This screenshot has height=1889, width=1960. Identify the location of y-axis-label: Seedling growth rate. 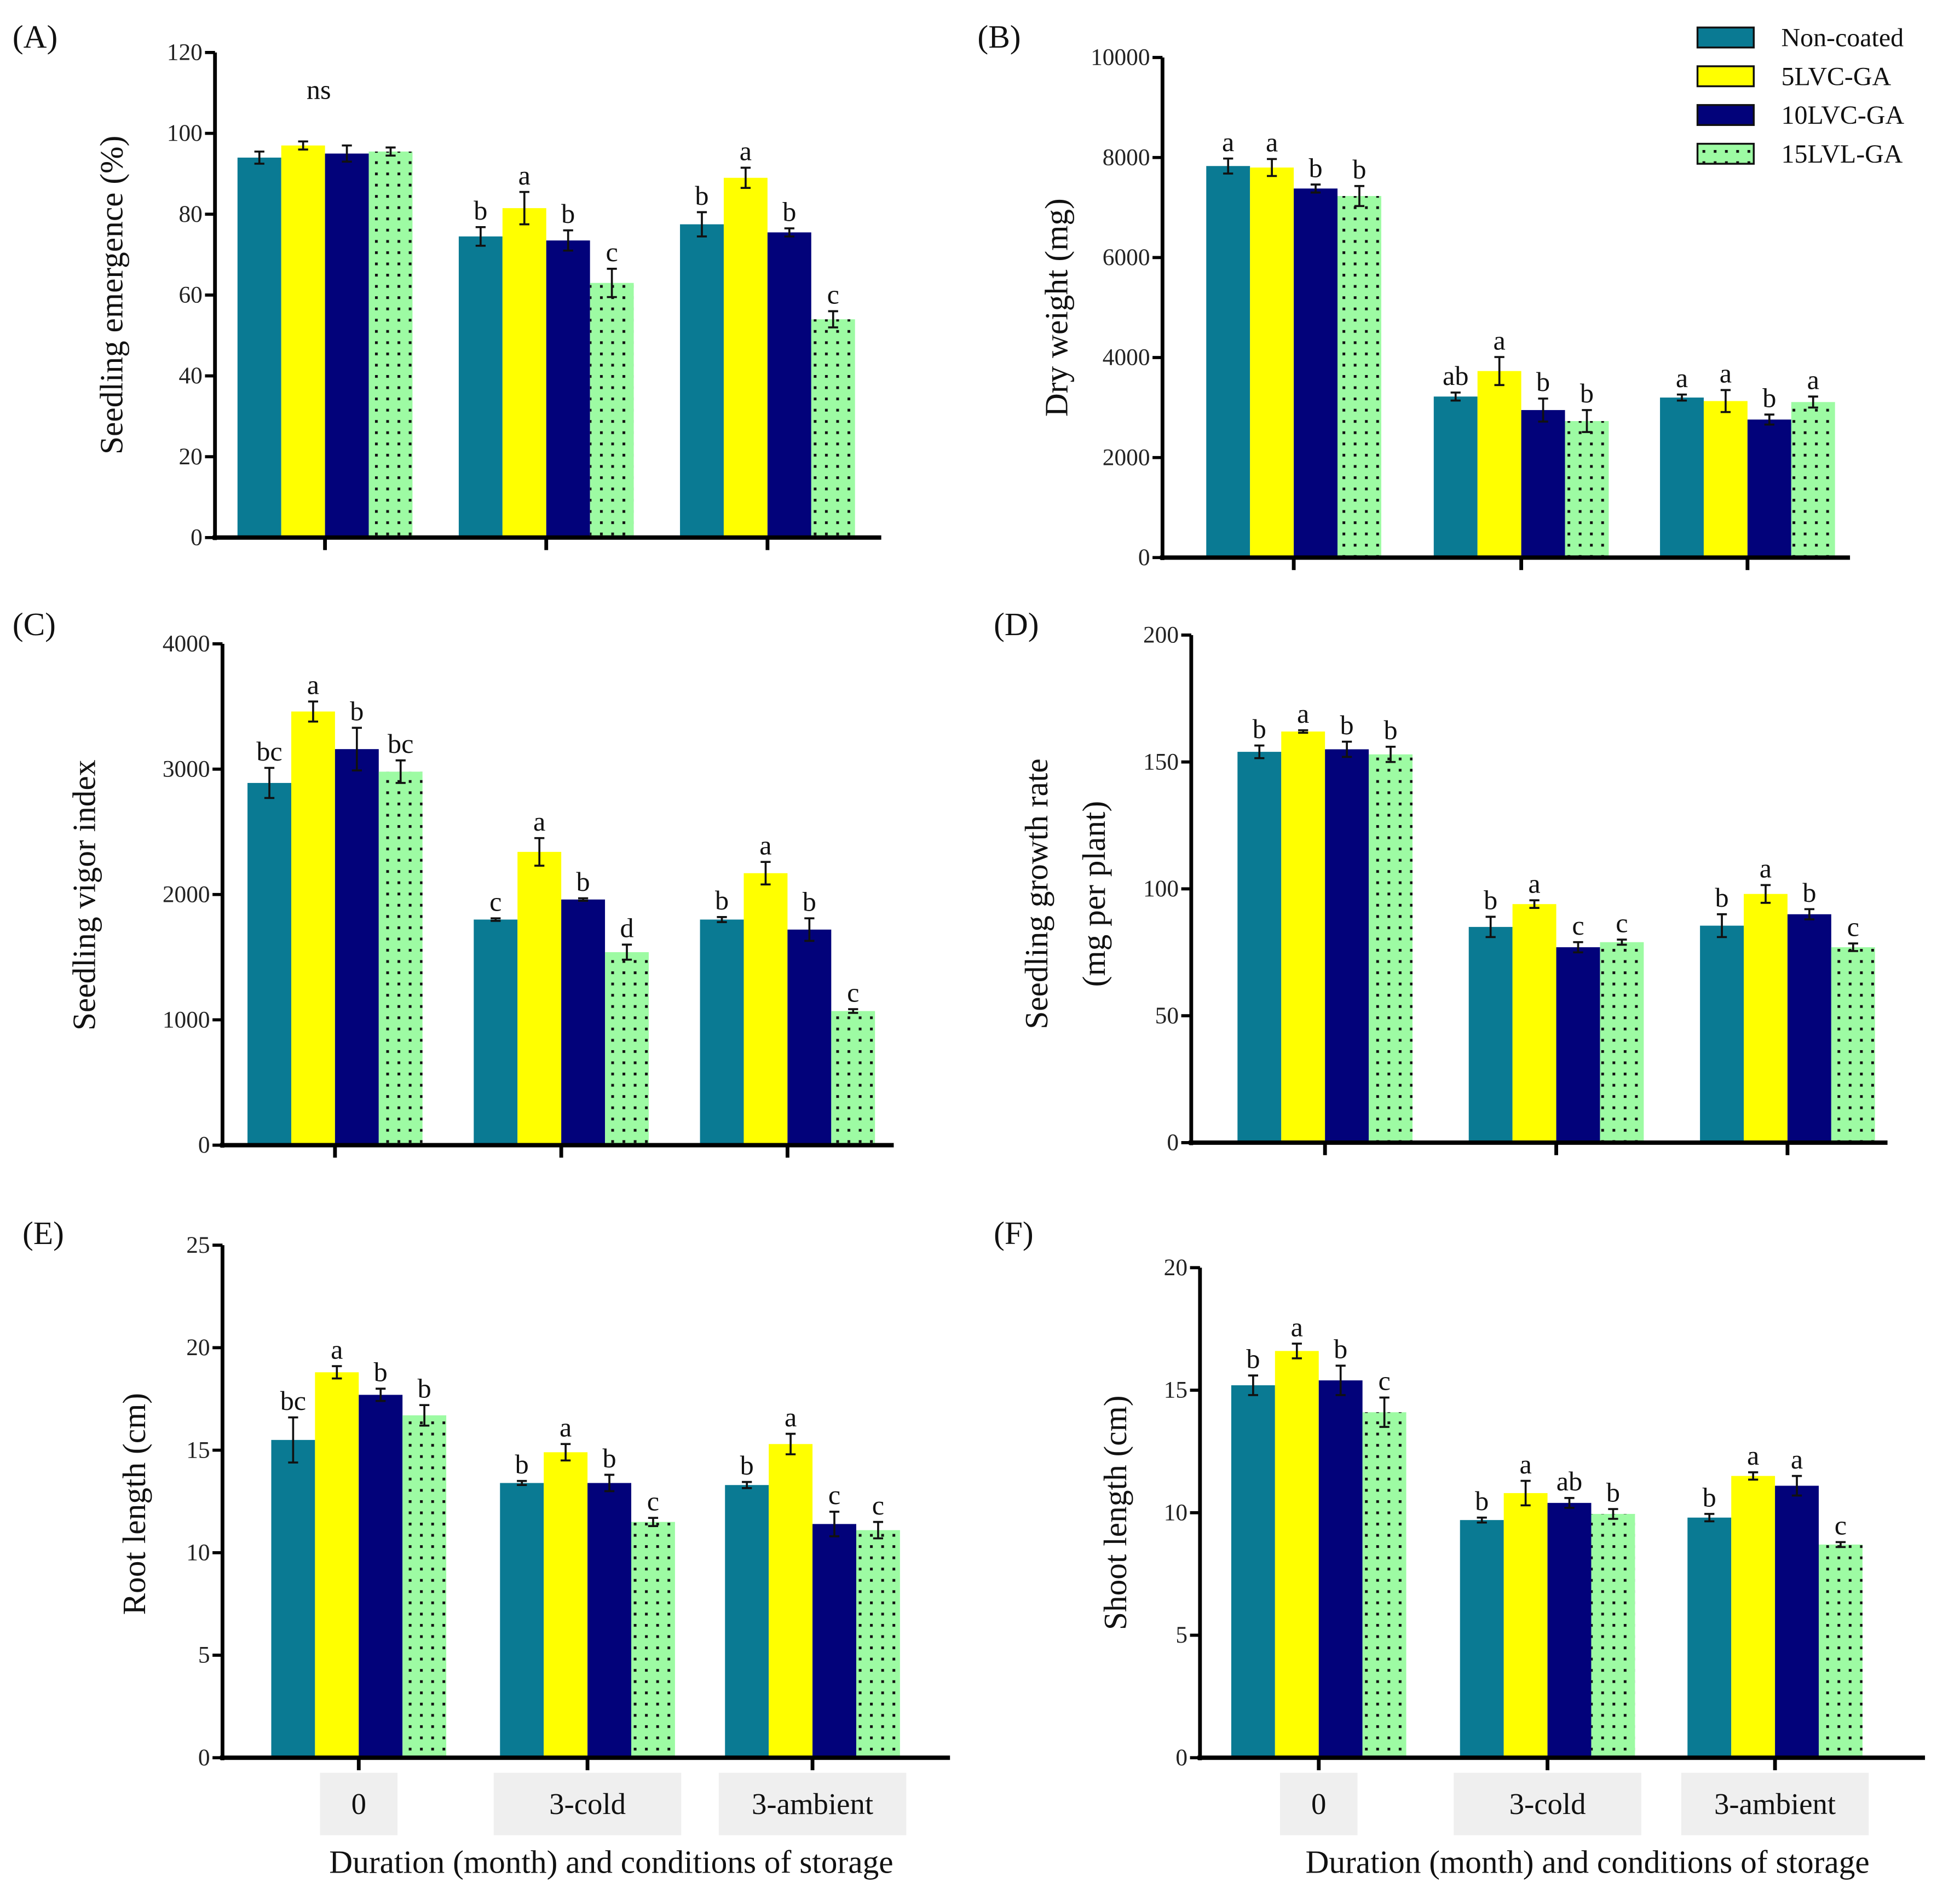
(1036, 894).